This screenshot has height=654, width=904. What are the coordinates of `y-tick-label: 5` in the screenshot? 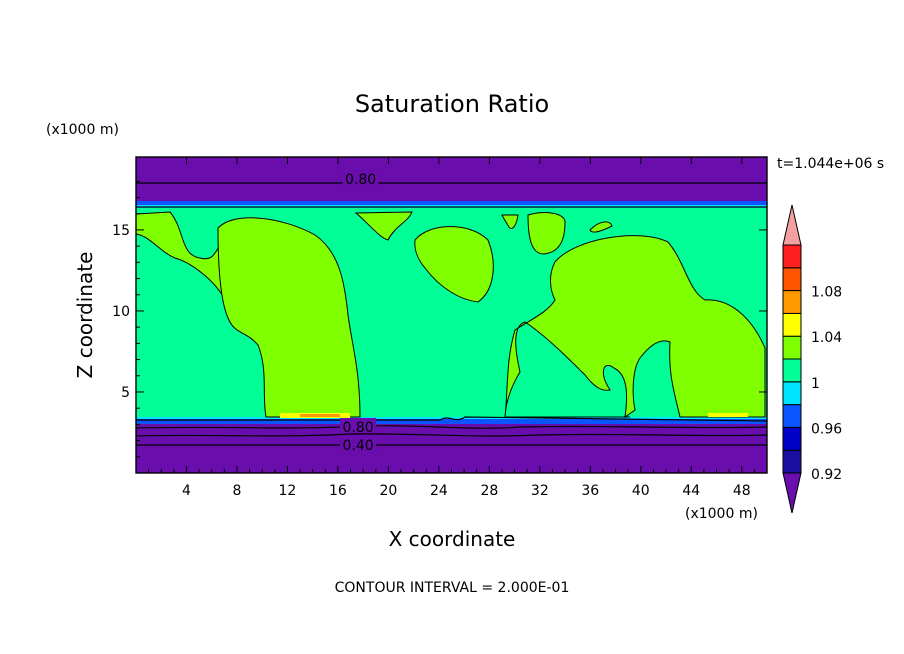 It's located at (125, 393).